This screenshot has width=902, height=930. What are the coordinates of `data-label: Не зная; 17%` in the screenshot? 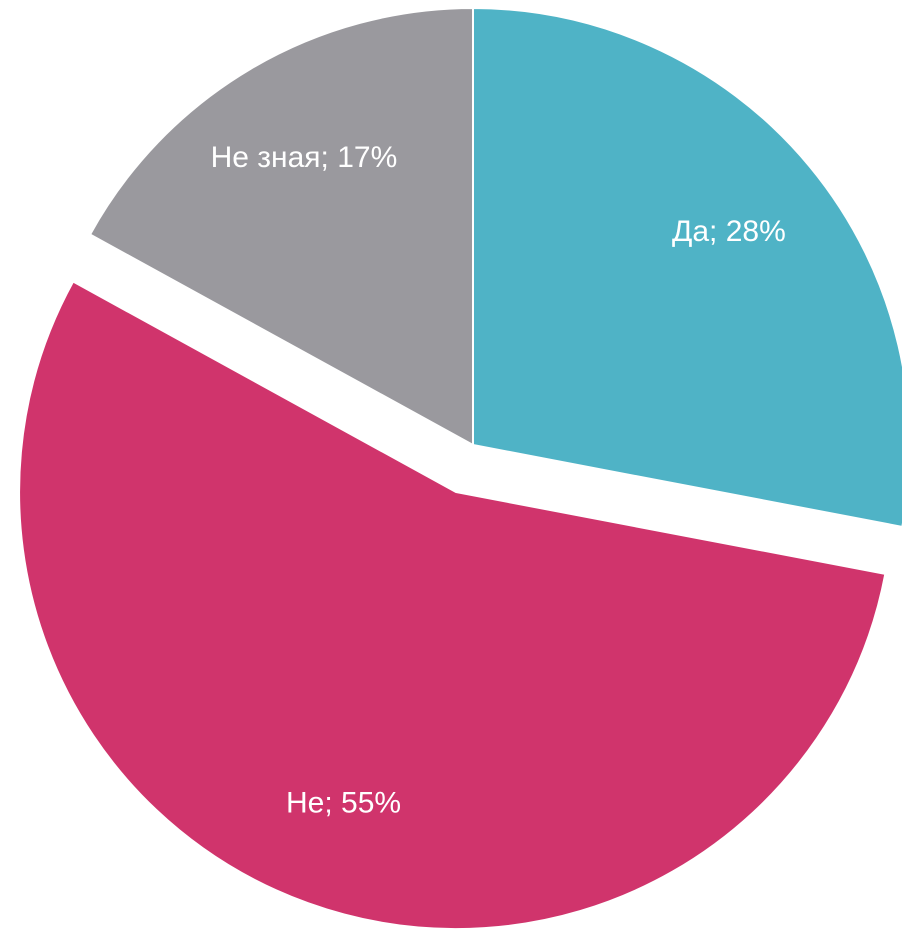 It's located at (304, 157).